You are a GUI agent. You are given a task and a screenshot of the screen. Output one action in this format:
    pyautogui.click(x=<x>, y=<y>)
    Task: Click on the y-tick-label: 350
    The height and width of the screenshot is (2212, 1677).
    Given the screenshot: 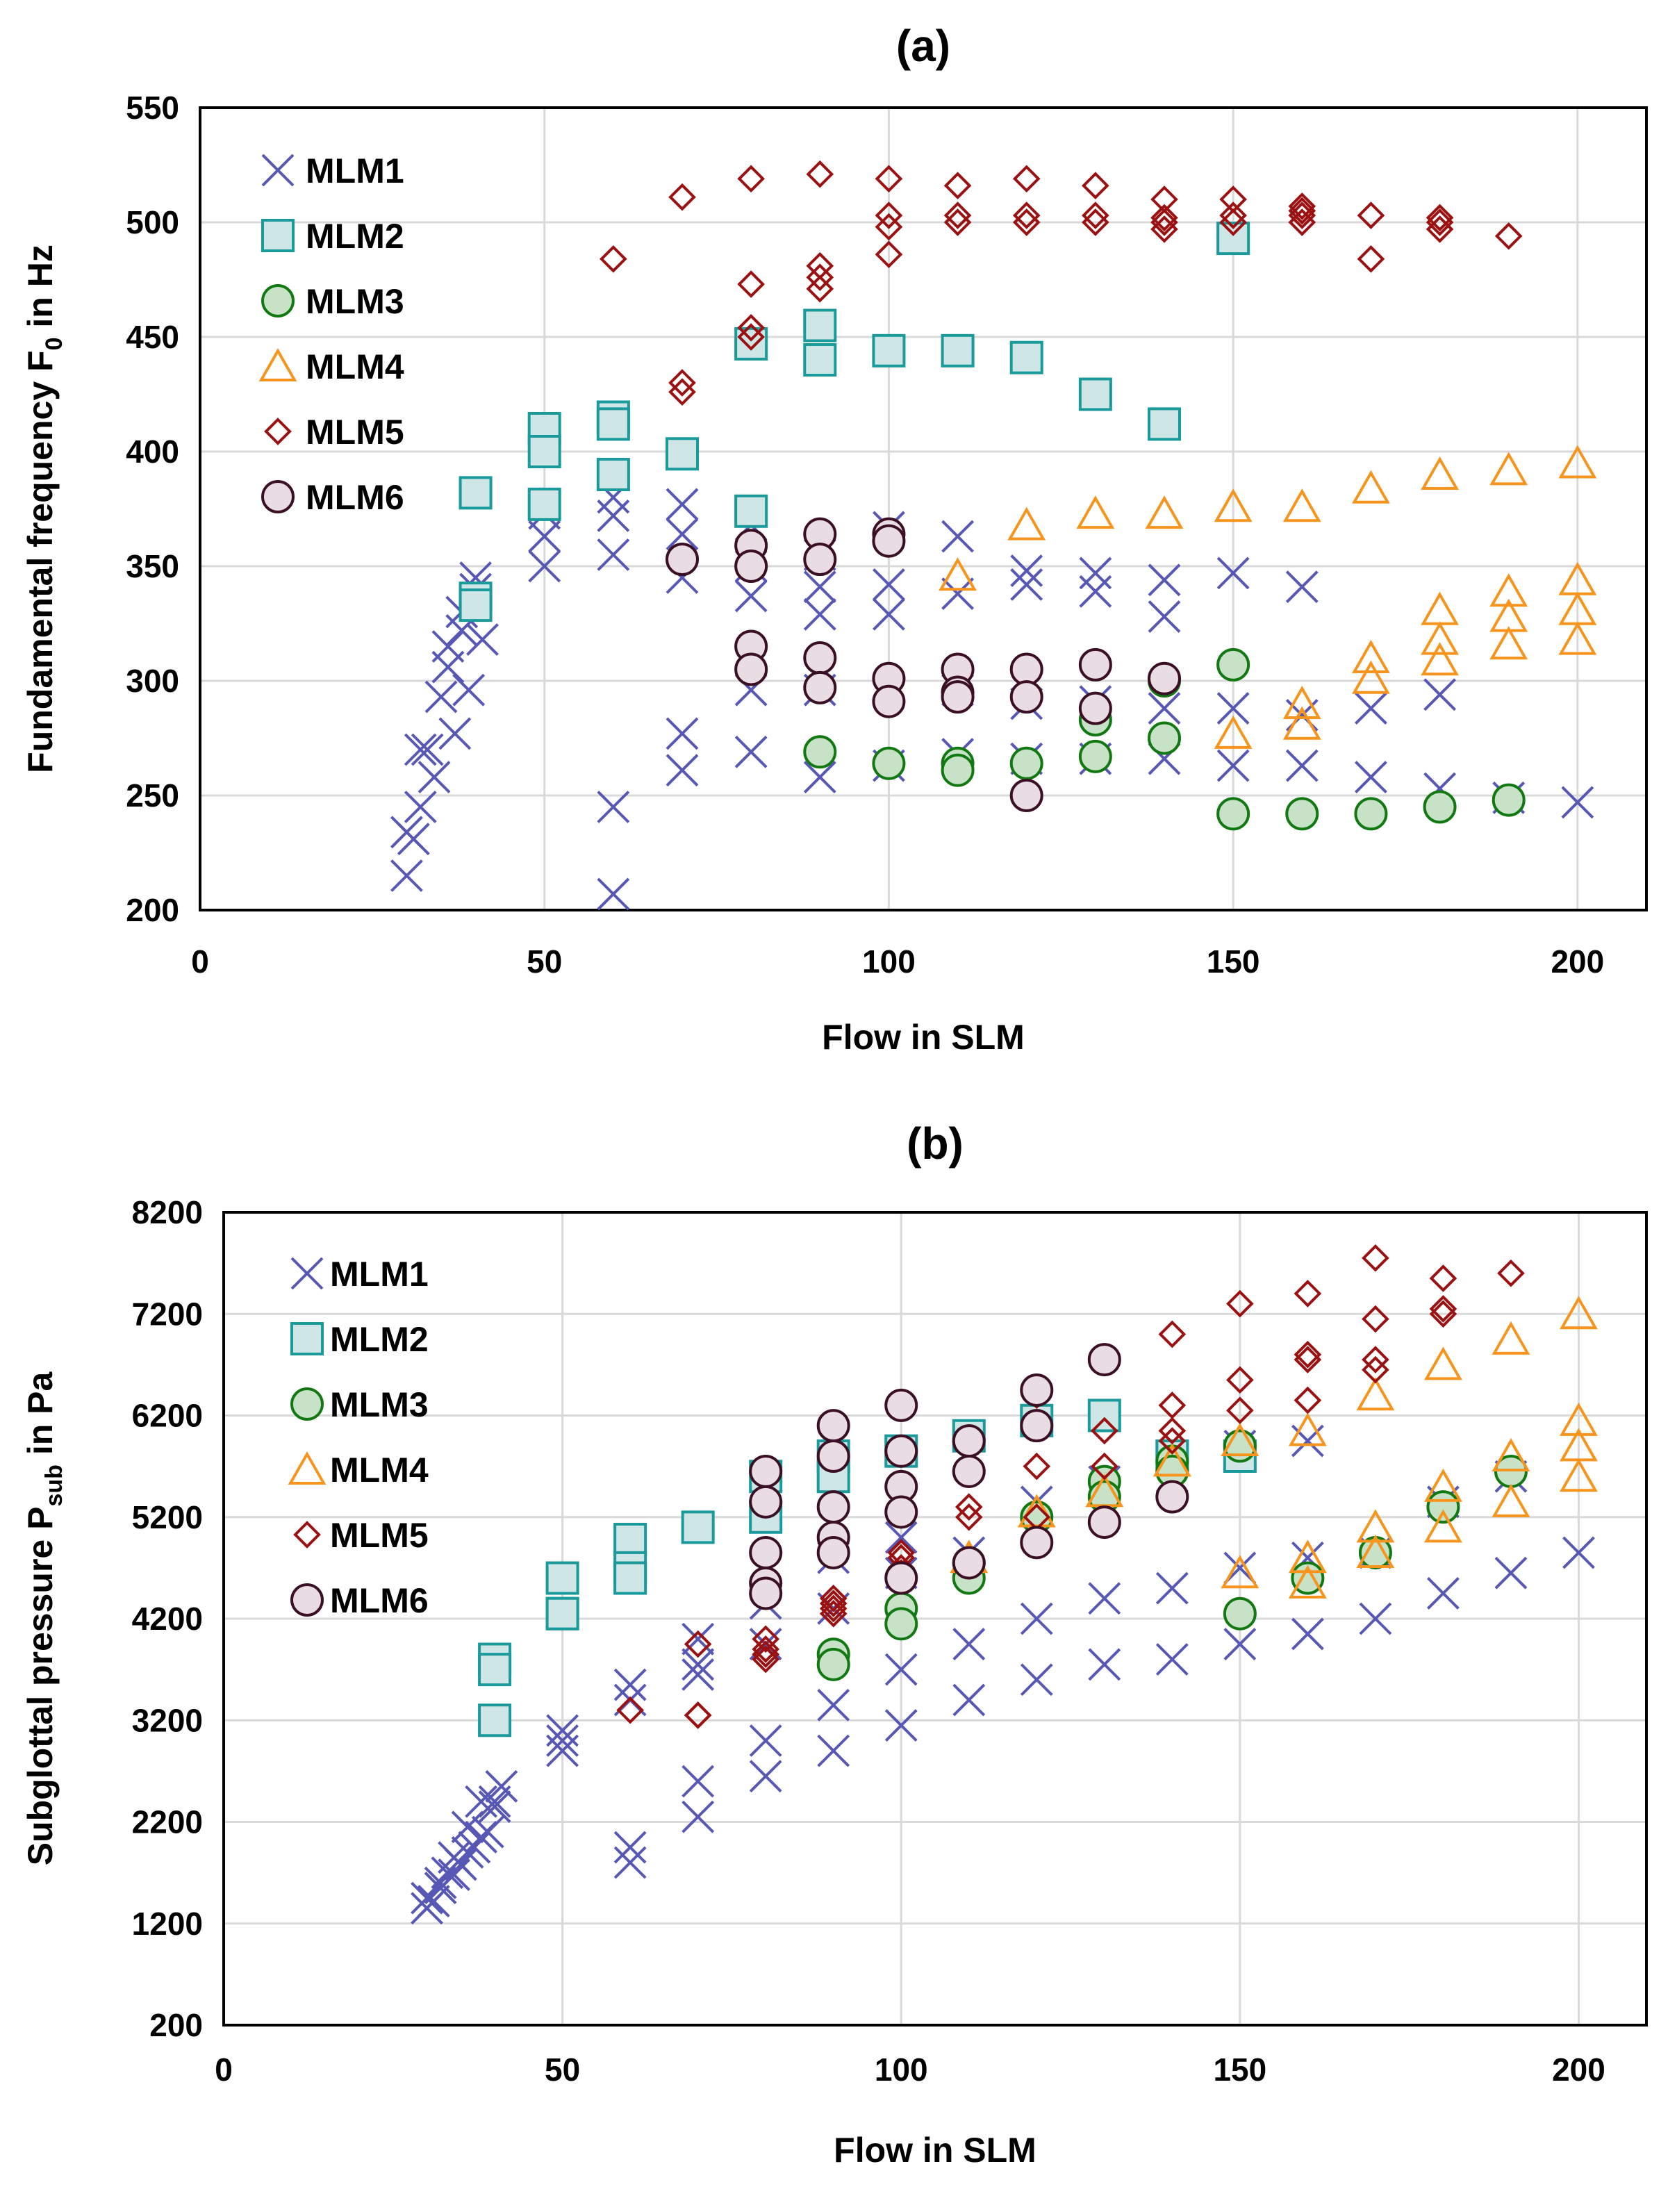 What is the action you would take?
    pyautogui.click(x=152, y=566)
    